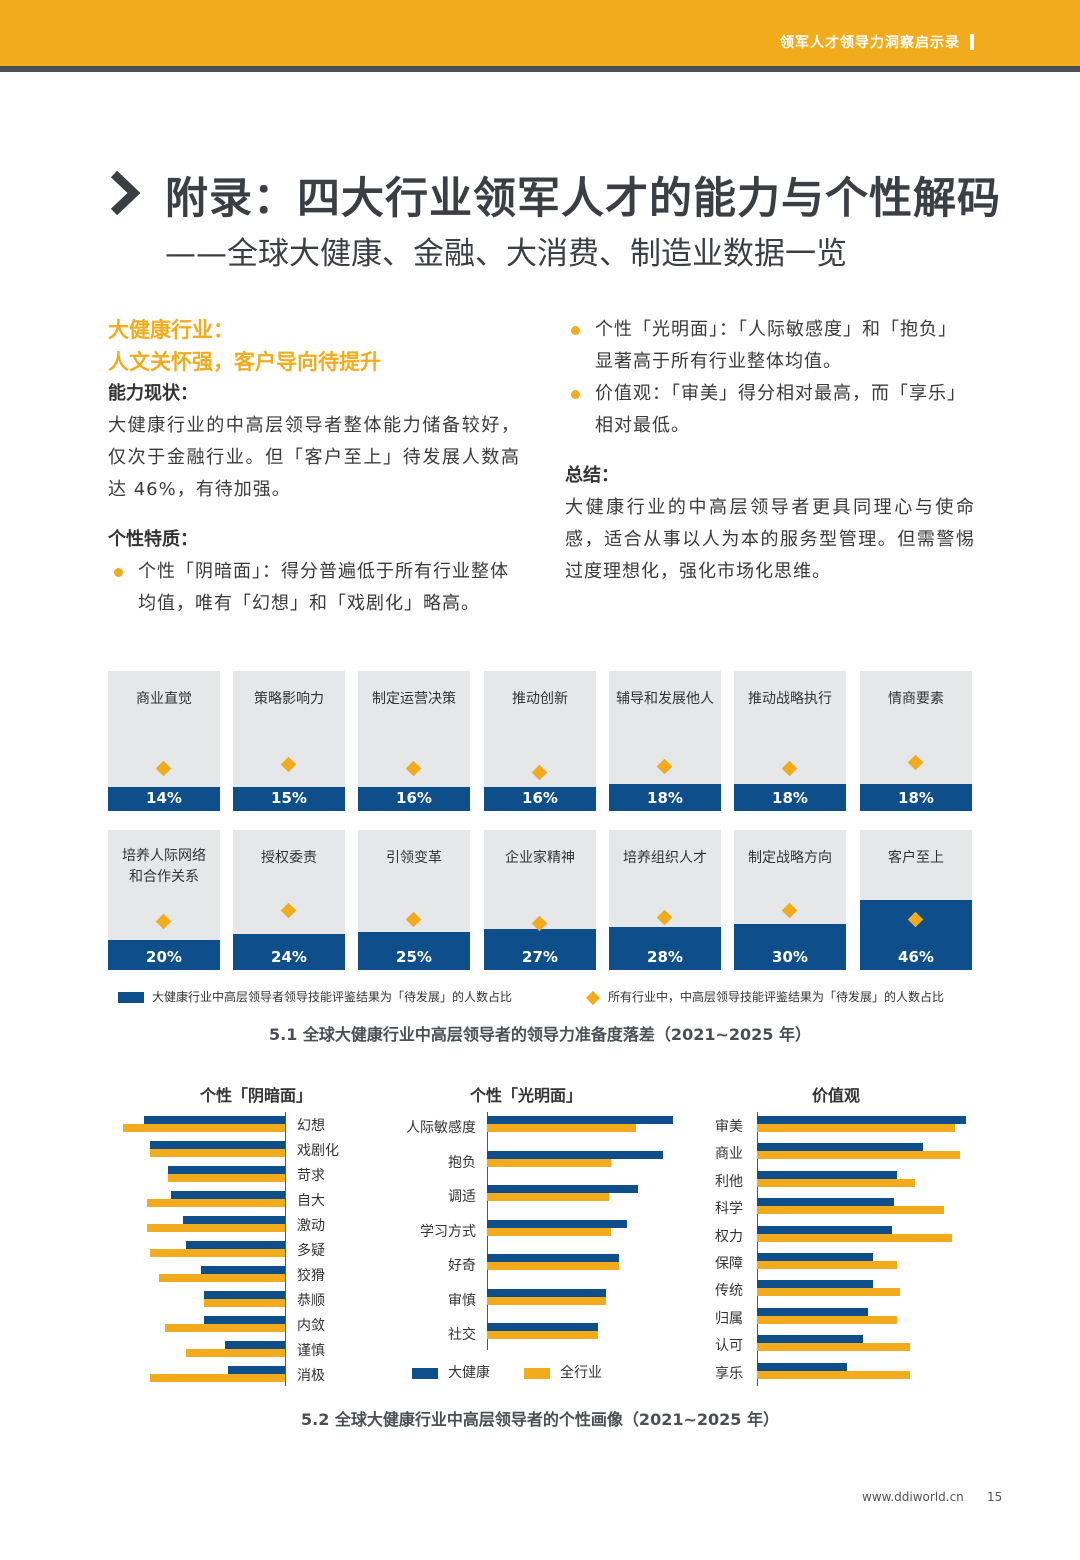 This screenshot has width=1080, height=1560. What do you see at coordinates (153, 393) in the screenshot?
I see `ability-heading: 能力现状：` at bounding box center [153, 393].